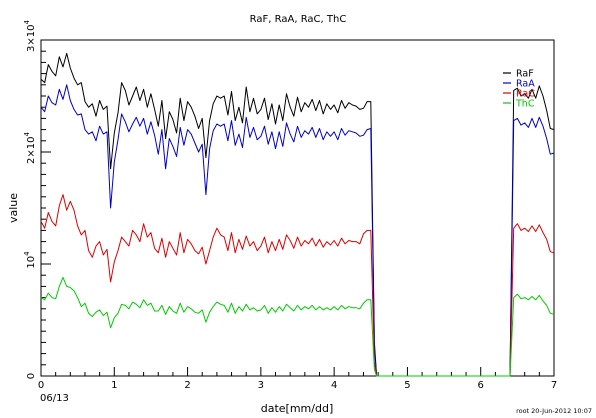 The height and width of the screenshot is (418, 596). Describe the element at coordinates (41, 385) in the screenshot. I see `x-tick-label: 0` at that location.